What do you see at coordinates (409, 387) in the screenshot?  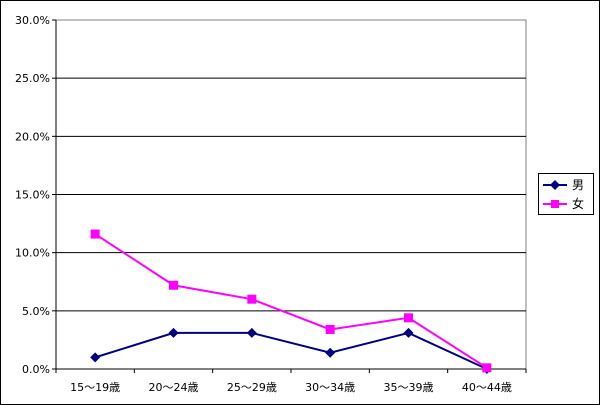 I see `x-tick-label: 35～39歳` at bounding box center [409, 387].